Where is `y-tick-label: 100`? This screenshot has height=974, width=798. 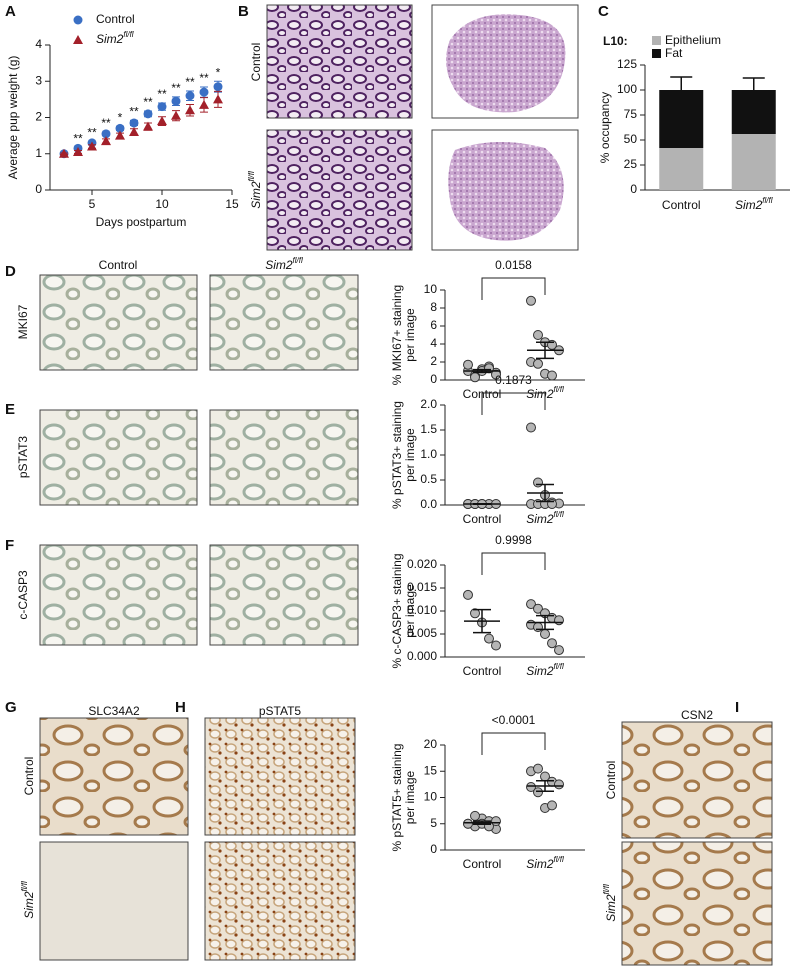 y-tick-label: 100 is located at coordinates (627, 89).